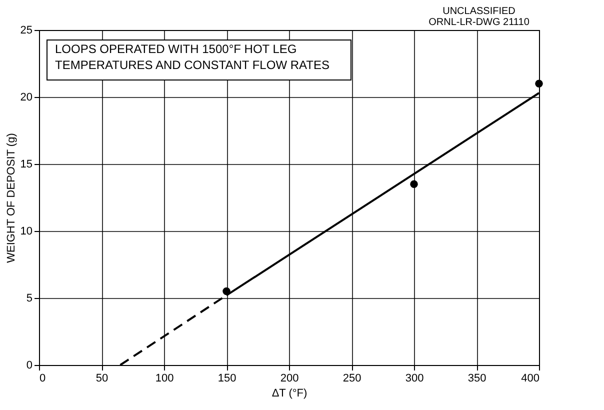 This screenshot has width=604, height=410. Describe the element at coordinates (192, 57) in the screenshot. I see `annotation: LOOPS OPERATED WITH 1500°F HOT LEG TEMPERATURES AND CONSTANT FLOW RATES` at that location.